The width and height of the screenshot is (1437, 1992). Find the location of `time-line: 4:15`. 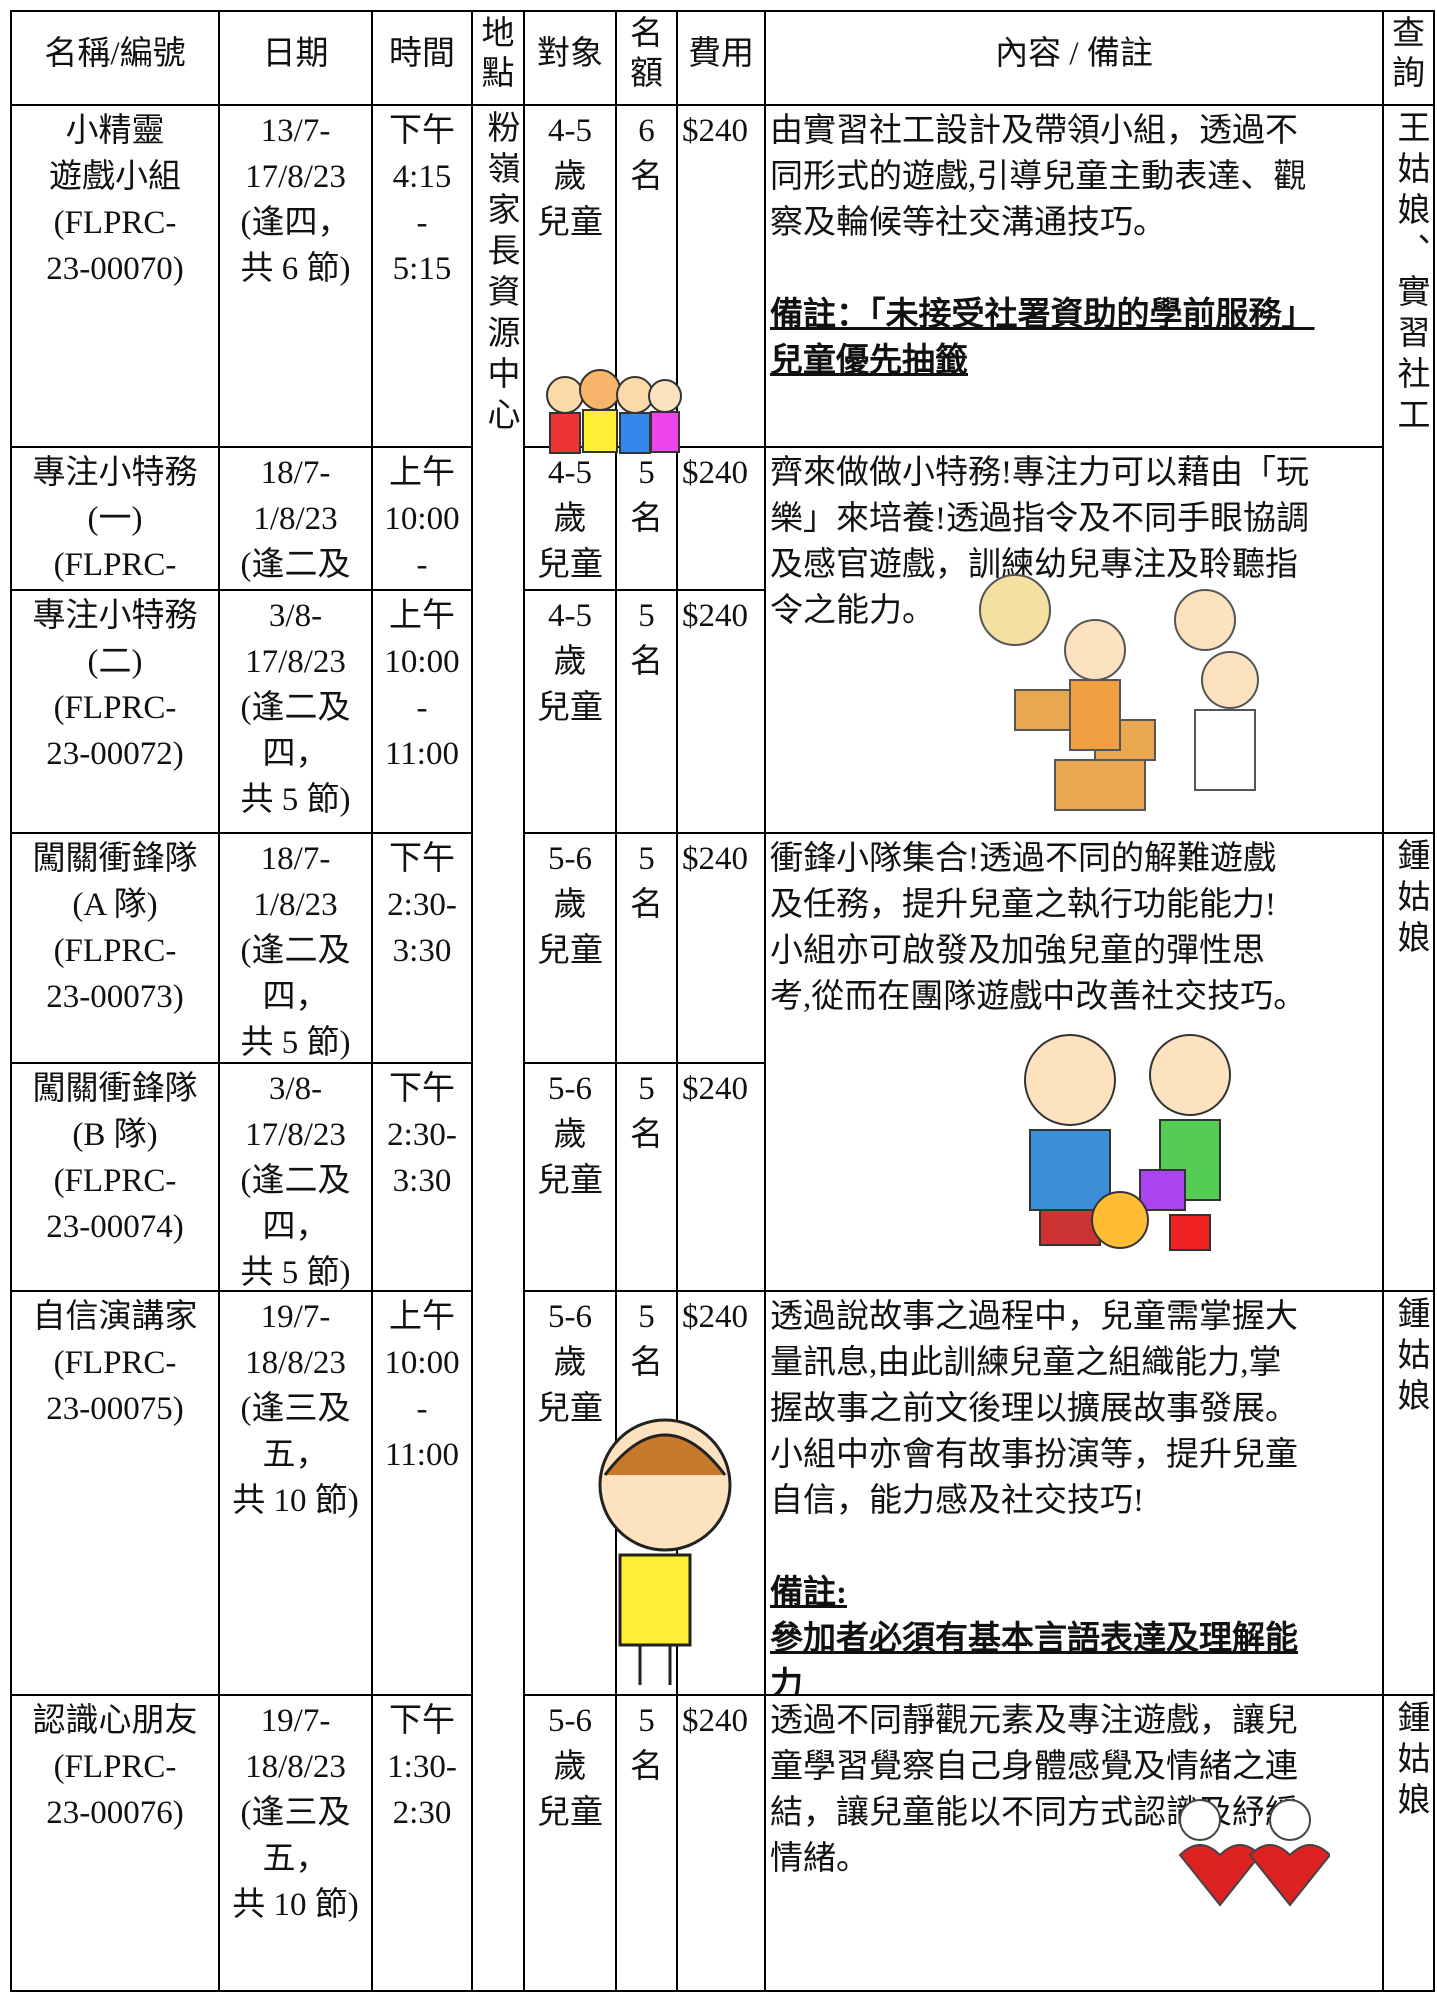

time-line: 4:15 is located at coordinates (422, 177).